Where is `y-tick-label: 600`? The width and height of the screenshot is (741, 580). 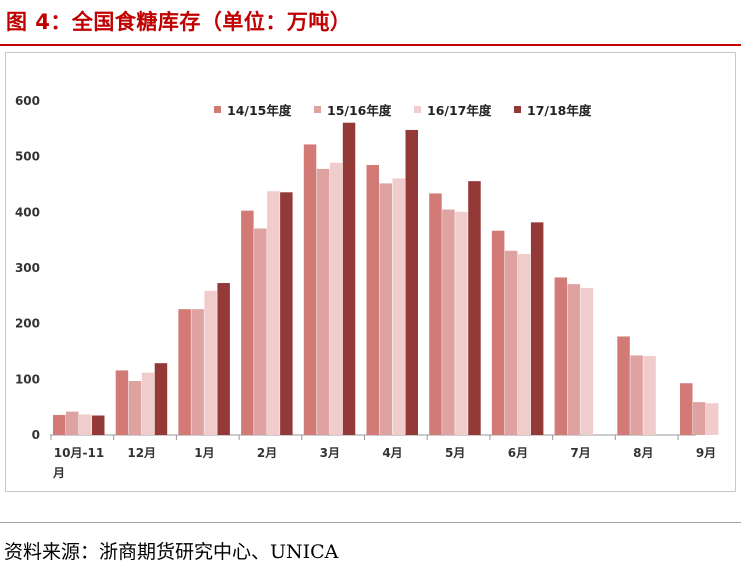 y-tick-label: 600 is located at coordinates (27, 101).